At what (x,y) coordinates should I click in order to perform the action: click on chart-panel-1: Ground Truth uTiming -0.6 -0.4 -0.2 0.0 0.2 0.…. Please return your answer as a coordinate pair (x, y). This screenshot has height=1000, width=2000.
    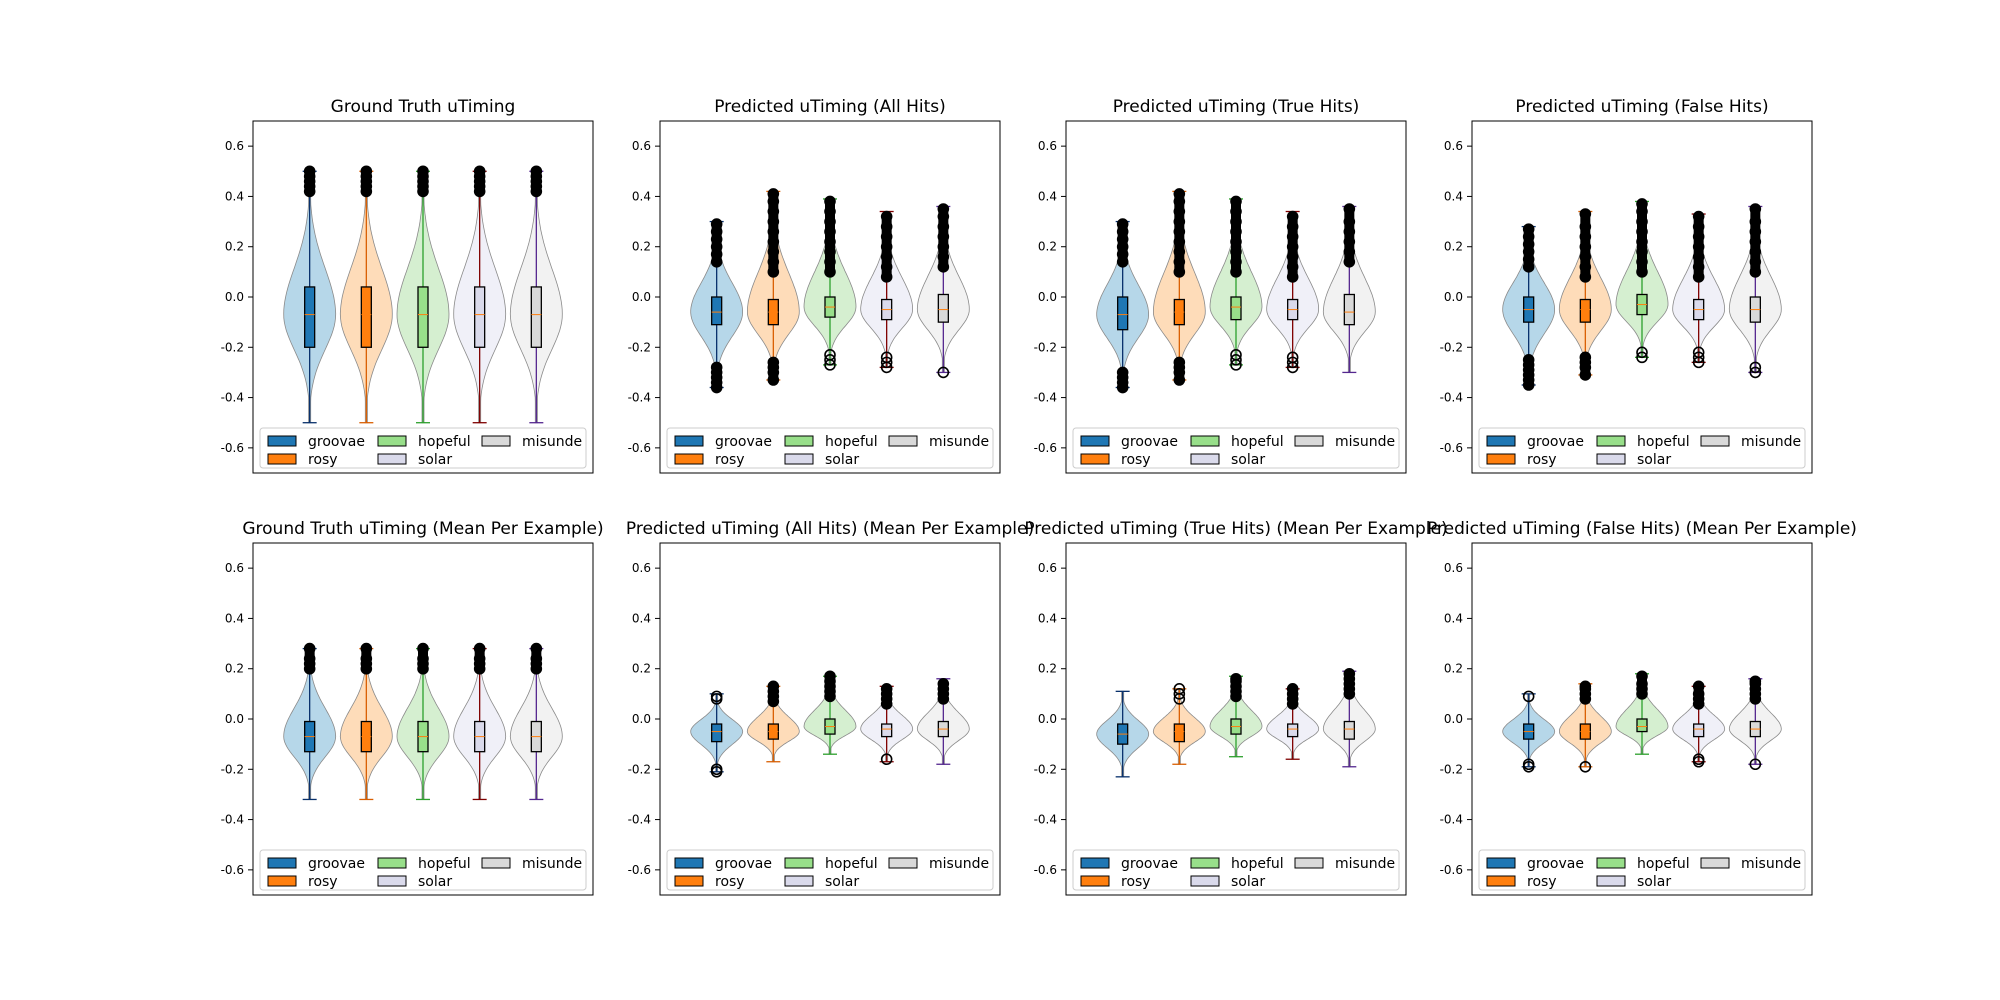
    Looking at the image, I should click on (407, 285).